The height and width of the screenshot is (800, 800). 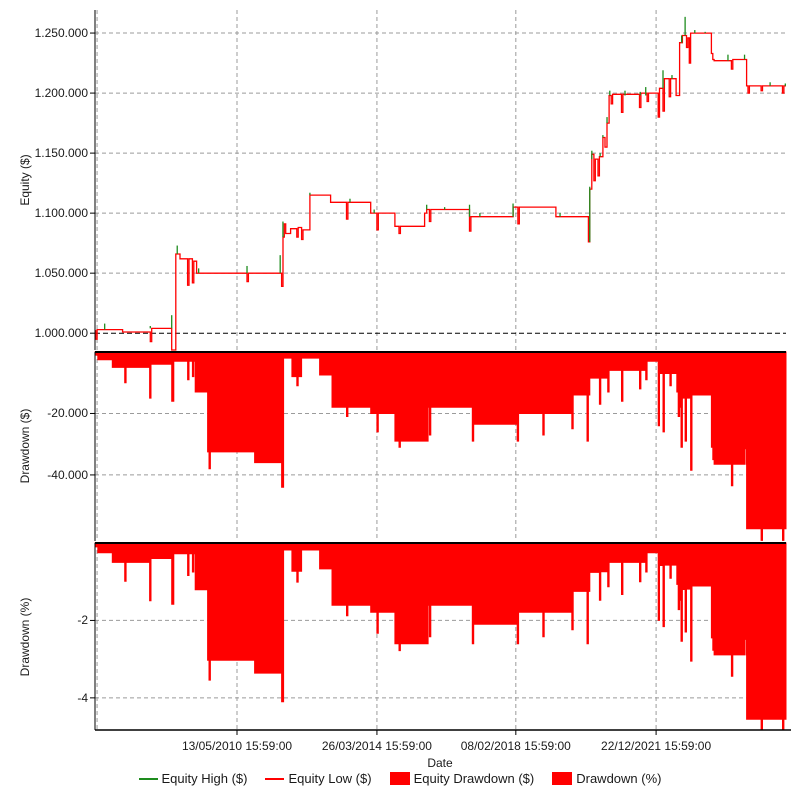 I want to click on dd_usd-tick-label: -20.000, so click(x=67, y=413).